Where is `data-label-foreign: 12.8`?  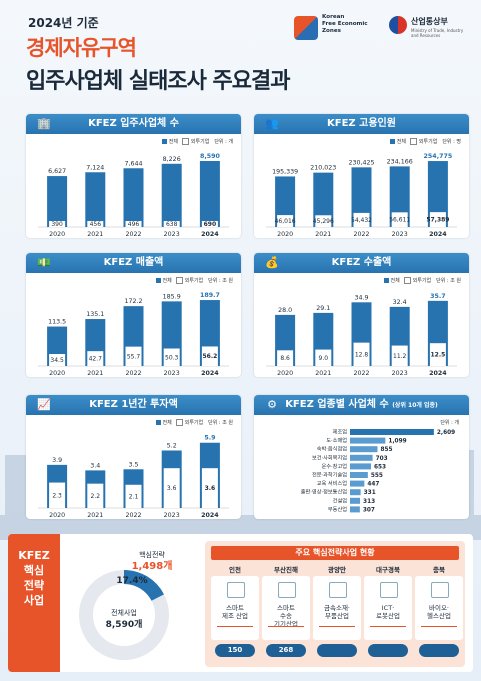 data-label-foreign: 12.8 is located at coordinates (362, 354).